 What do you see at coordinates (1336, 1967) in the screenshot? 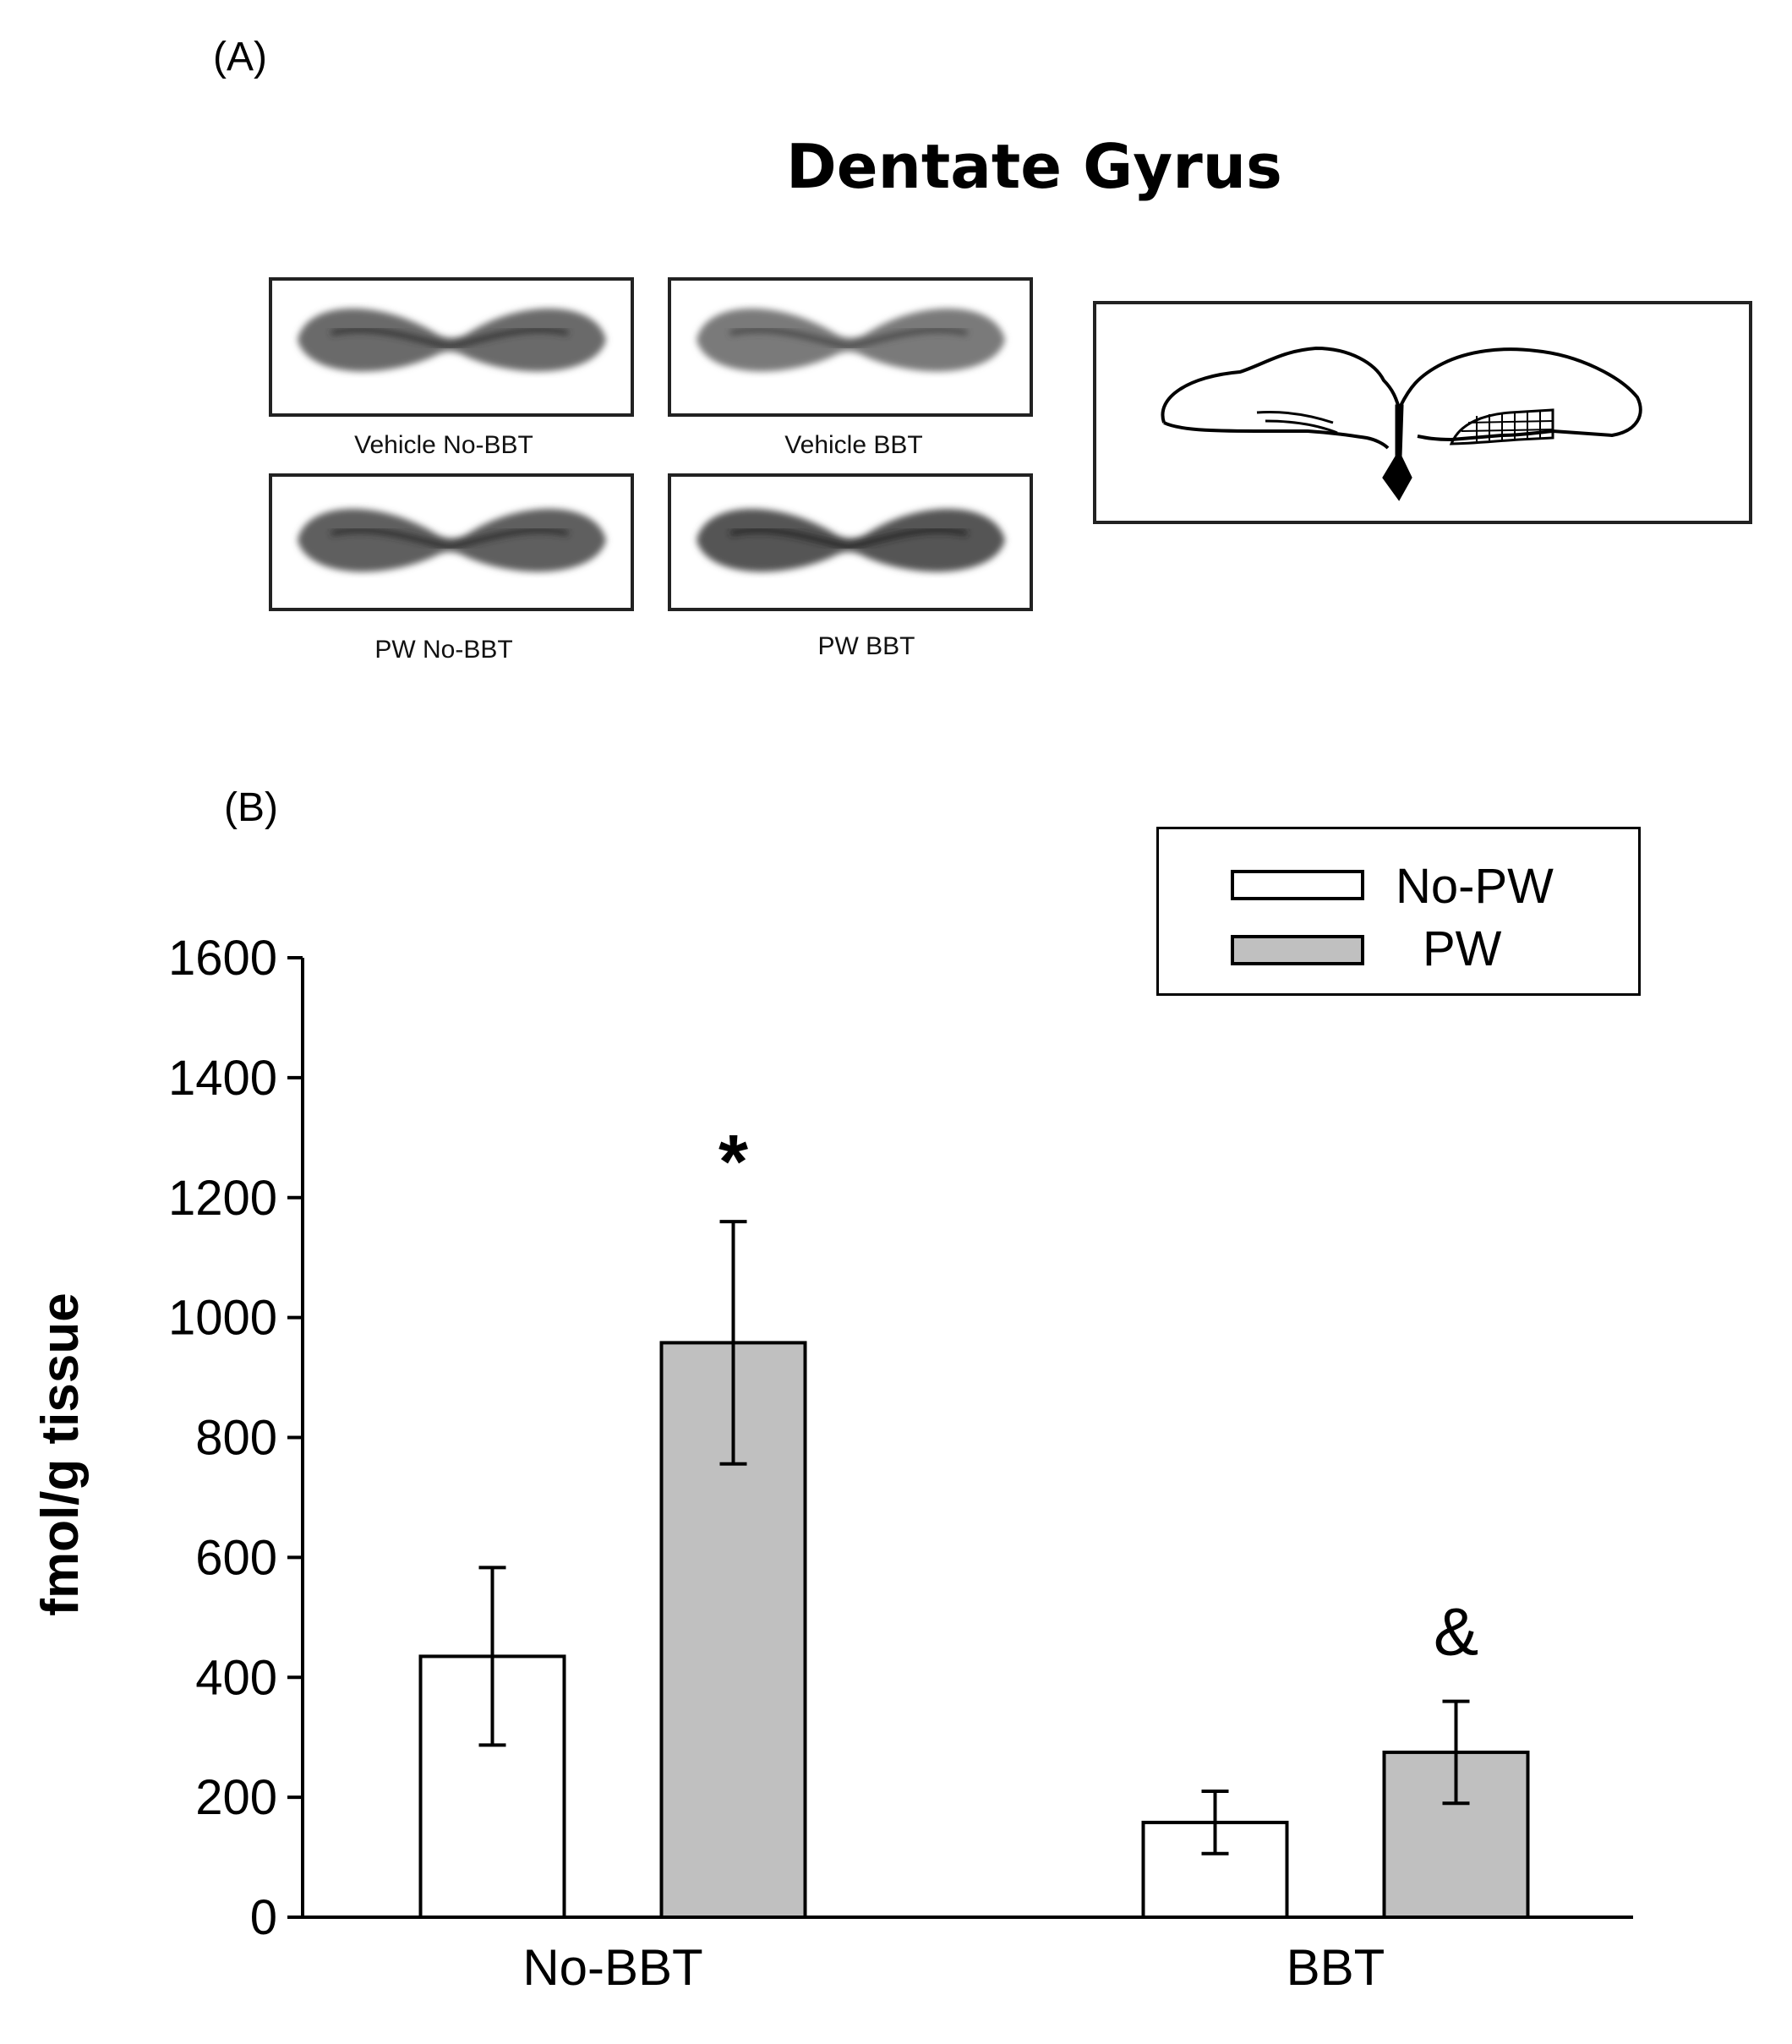
I see `x-tick-label: BBT` at bounding box center [1336, 1967].